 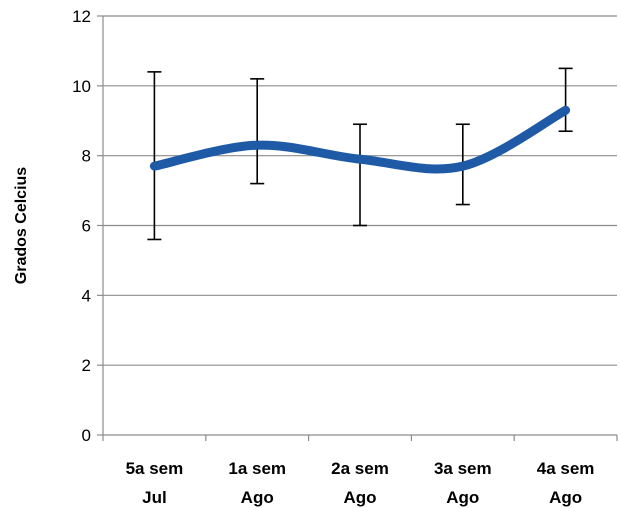 I want to click on series-line, so click(x=360, y=139).